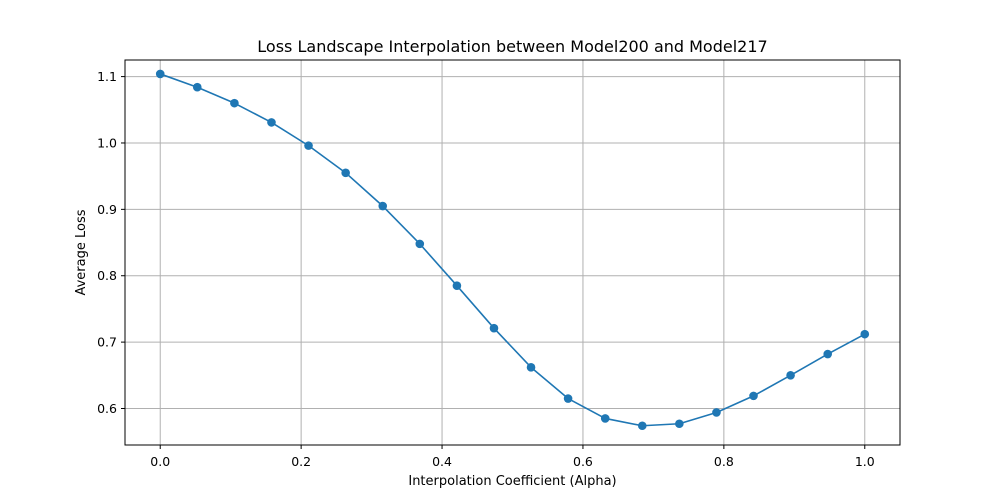 This screenshot has height=500, width=1000. What do you see at coordinates (865, 461) in the screenshot?
I see `x-tick-label: 1.0` at bounding box center [865, 461].